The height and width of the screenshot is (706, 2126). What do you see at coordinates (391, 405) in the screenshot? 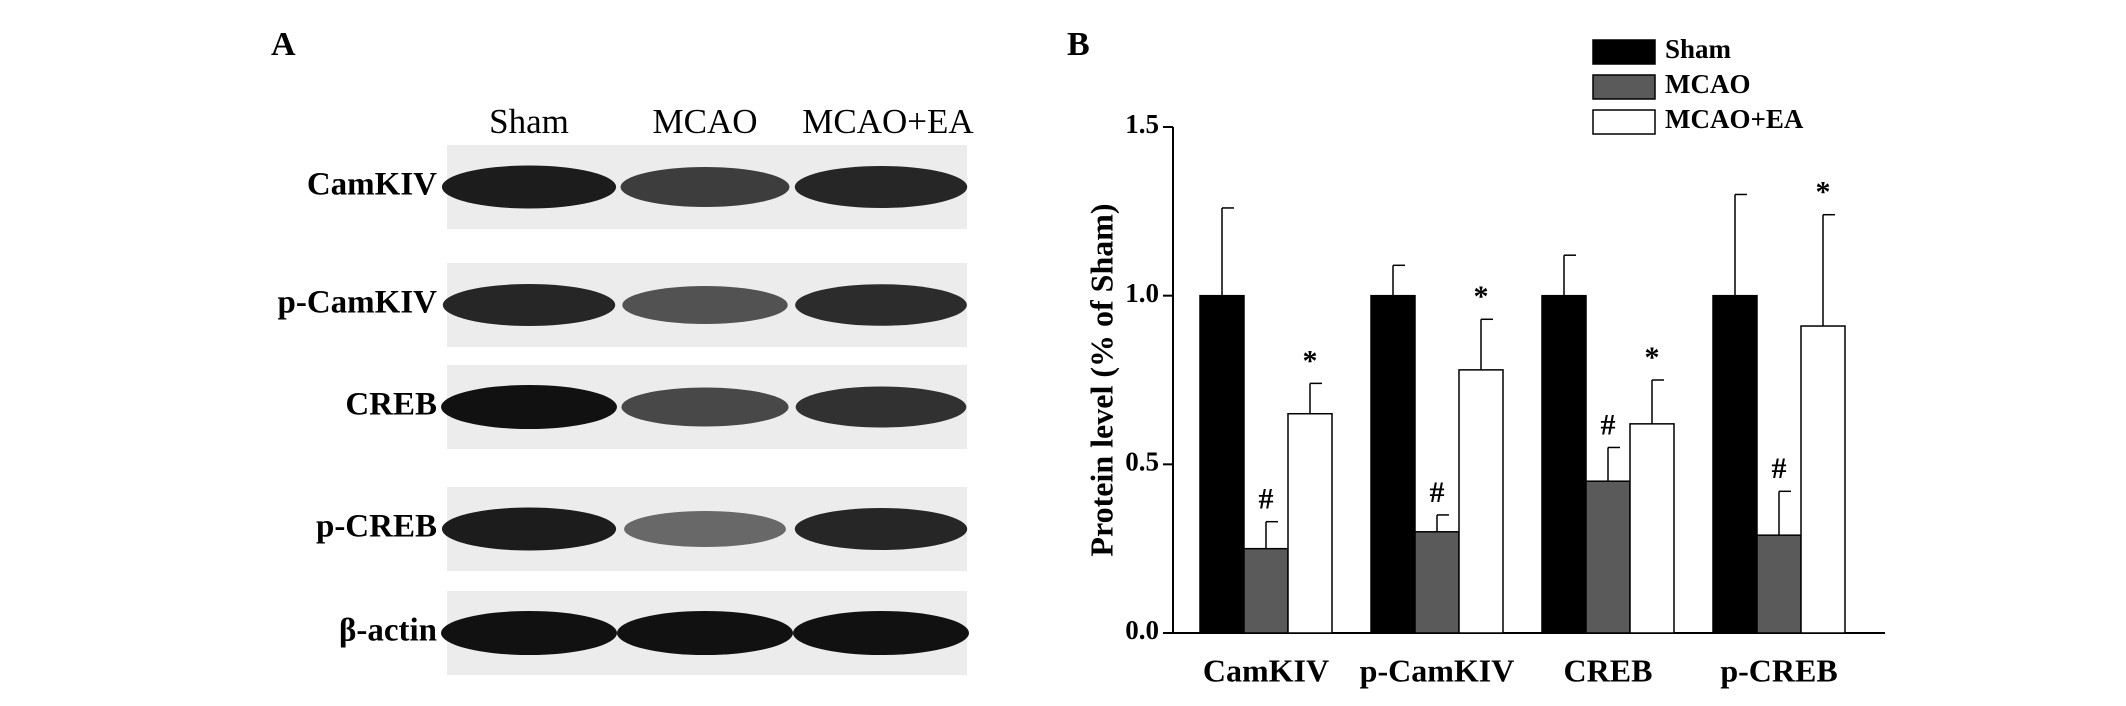
I see `protein-label: CREB` at bounding box center [391, 405].